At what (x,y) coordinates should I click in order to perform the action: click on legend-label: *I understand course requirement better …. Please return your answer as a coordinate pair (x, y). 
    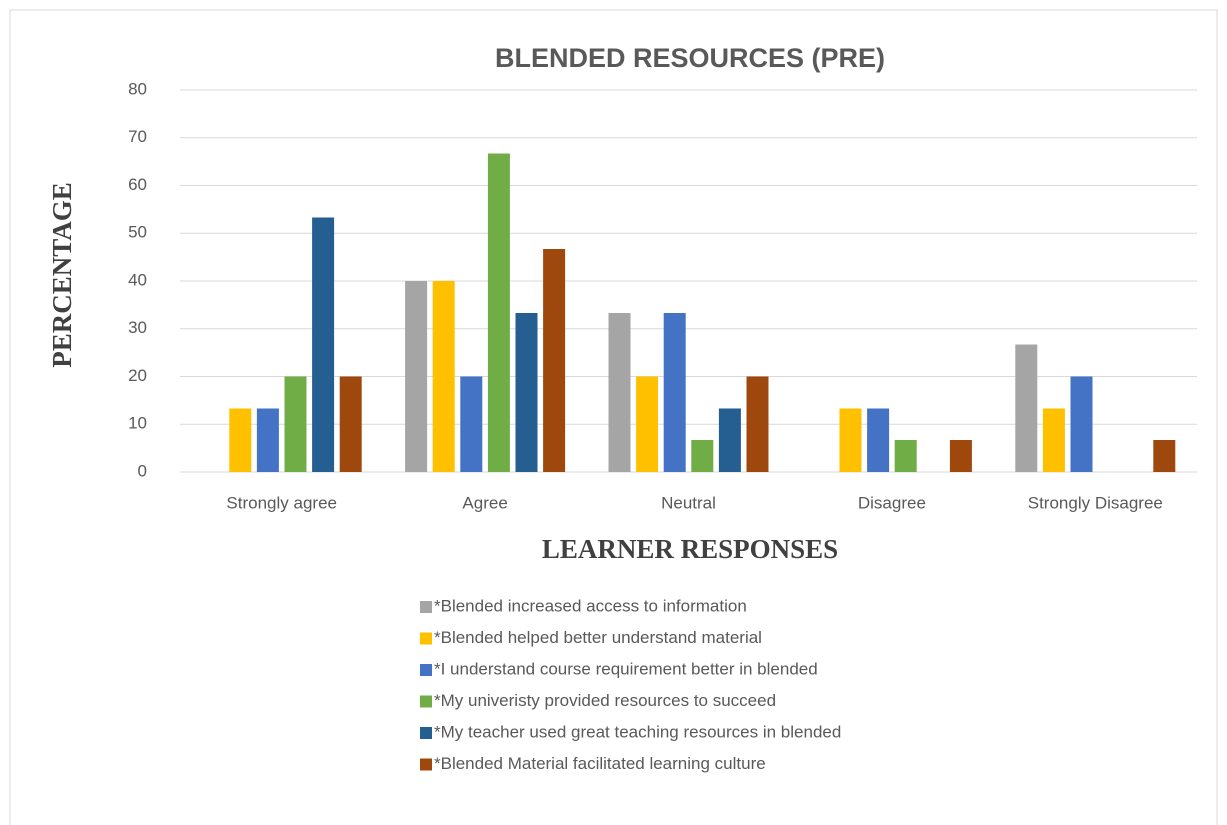
    Looking at the image, I should click on (626, 668).